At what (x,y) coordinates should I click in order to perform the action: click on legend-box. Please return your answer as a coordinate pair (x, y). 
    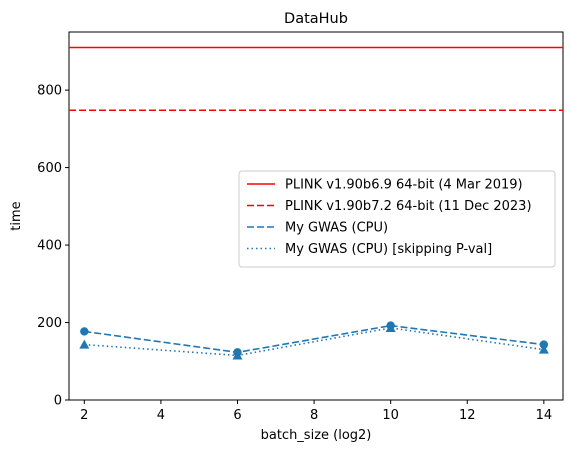
    Looking at the image, I should click on (397, 219).